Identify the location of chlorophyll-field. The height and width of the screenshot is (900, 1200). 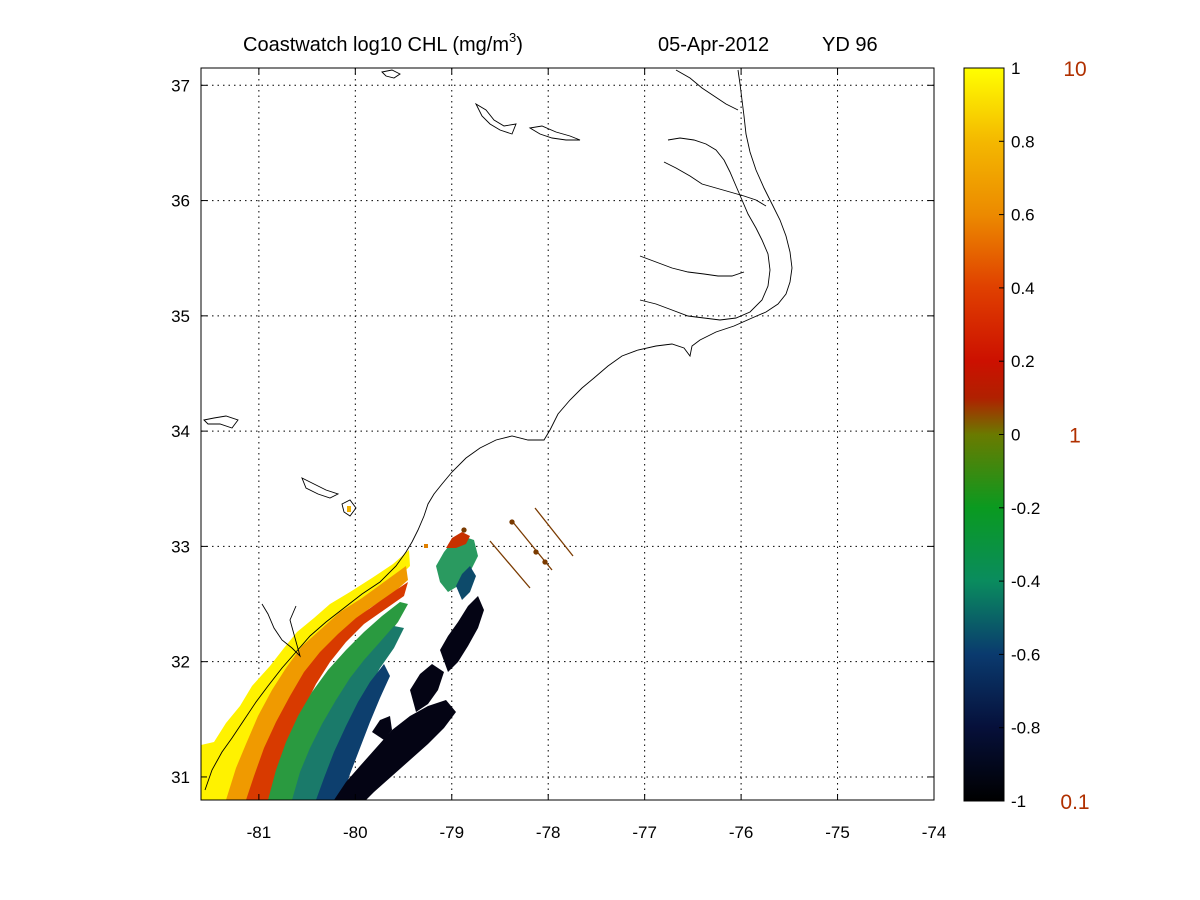
(342, 653).